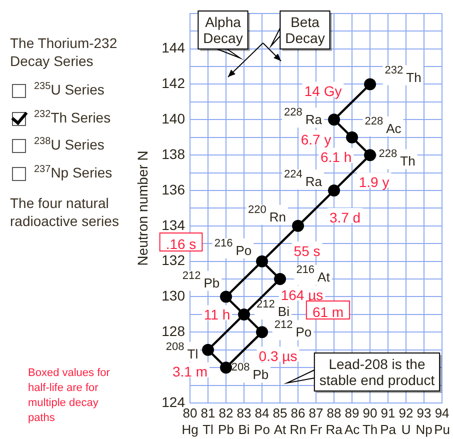 Image resolution: width=453 pixels, height=439 pixels. Describe the element at coordinates (217, 314) in the screenshot. I see `annotation: 11 h` at that location.